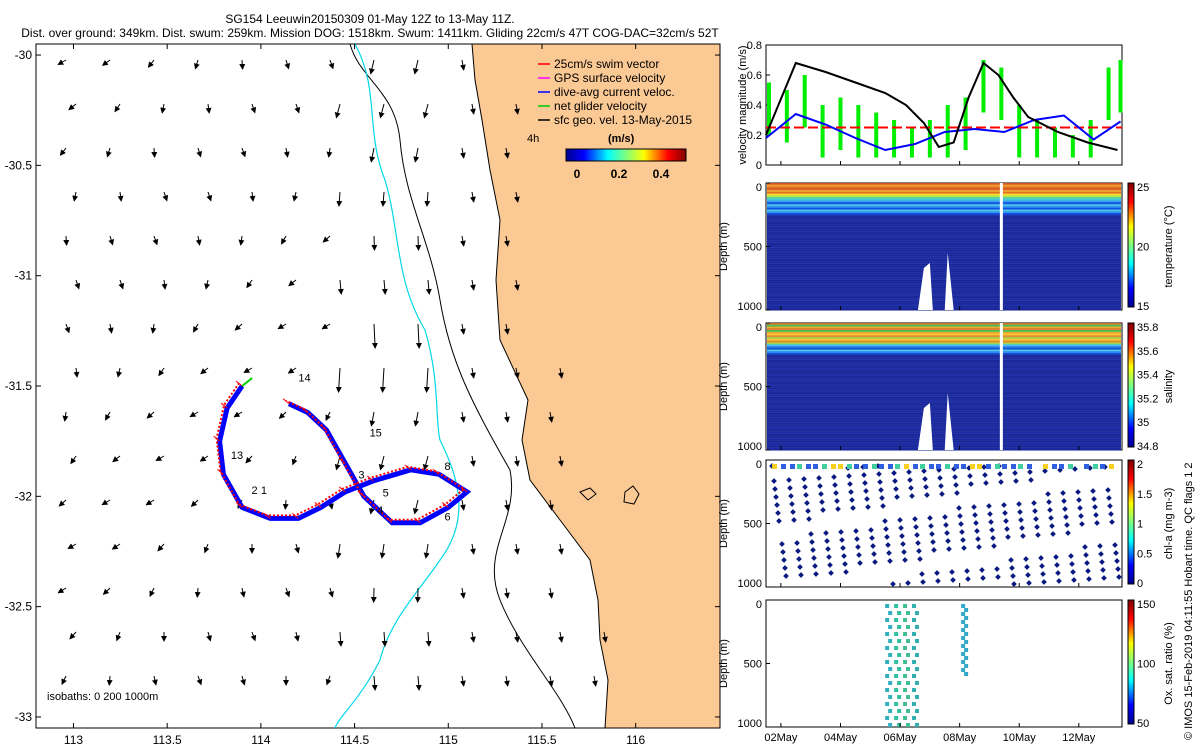 The width and height of the screenshot is (1200, 750). I want to click on salinity-cbar-tick: 35.8, so click(1147, 328).